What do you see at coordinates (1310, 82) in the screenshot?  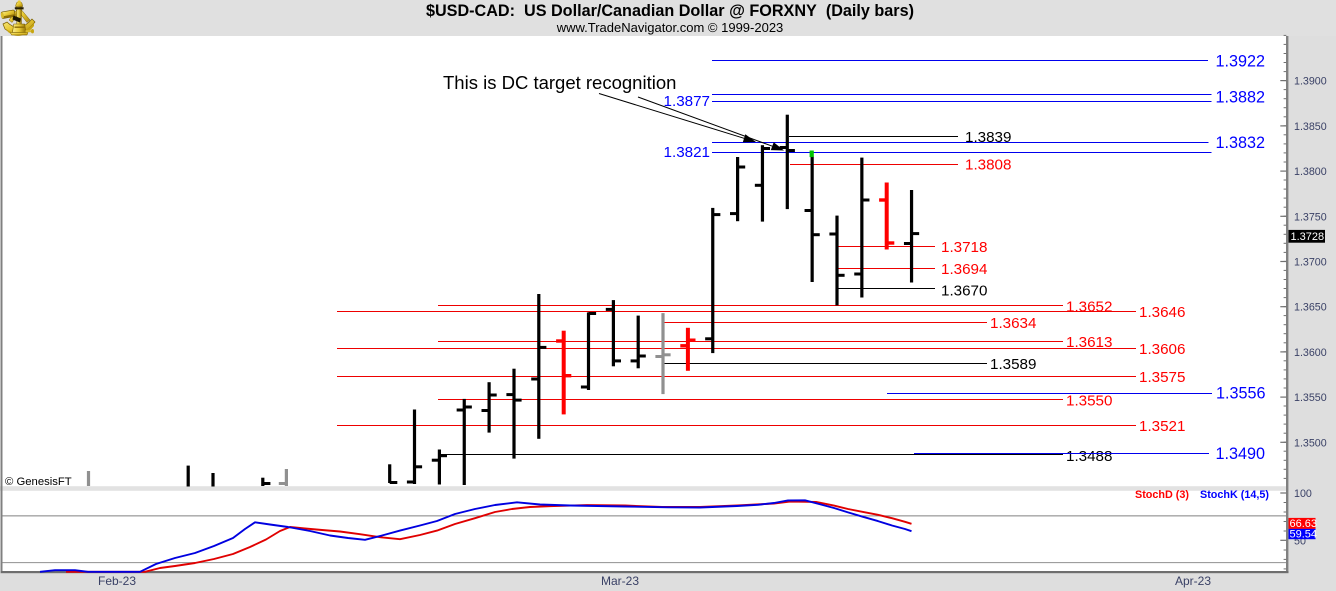 I see `svg-text: 1.3900` at bounding box center [1310, 82].